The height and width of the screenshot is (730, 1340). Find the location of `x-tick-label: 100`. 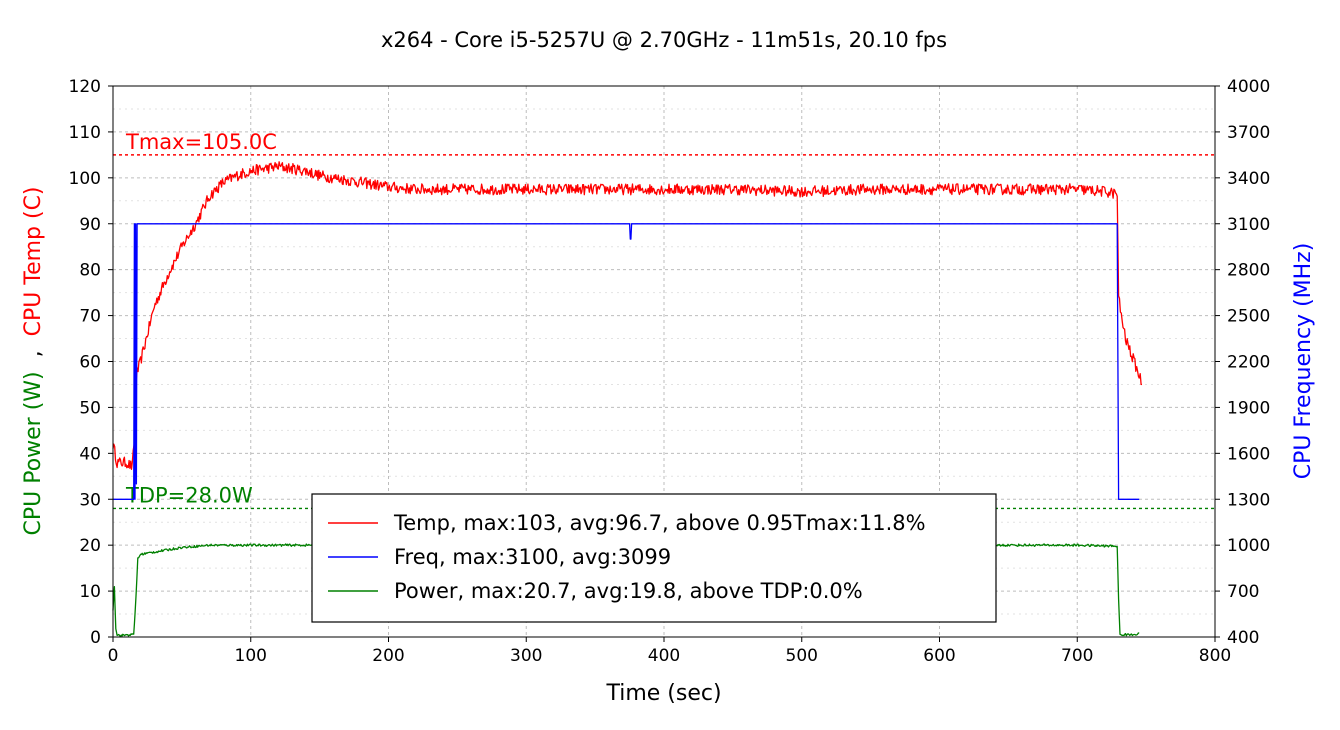

x-tick-label: 100 is located at coordinates (251, 656).